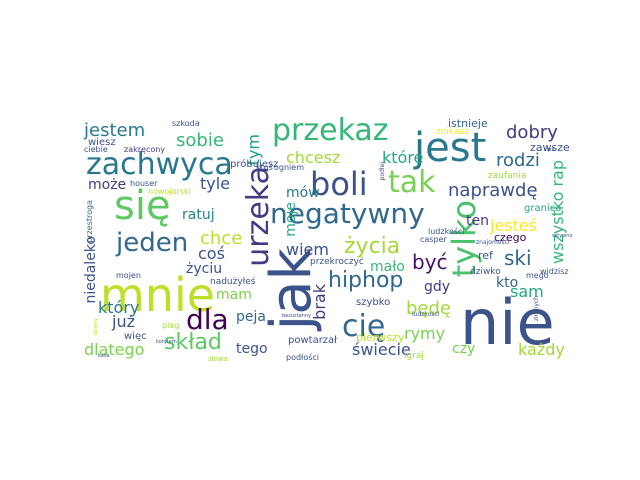 The width and height of the screenshot is (640, 480). Describe the element at coordinates (330, 130) in the screenshot. I see `word-przekaz: przekaz` at that location.